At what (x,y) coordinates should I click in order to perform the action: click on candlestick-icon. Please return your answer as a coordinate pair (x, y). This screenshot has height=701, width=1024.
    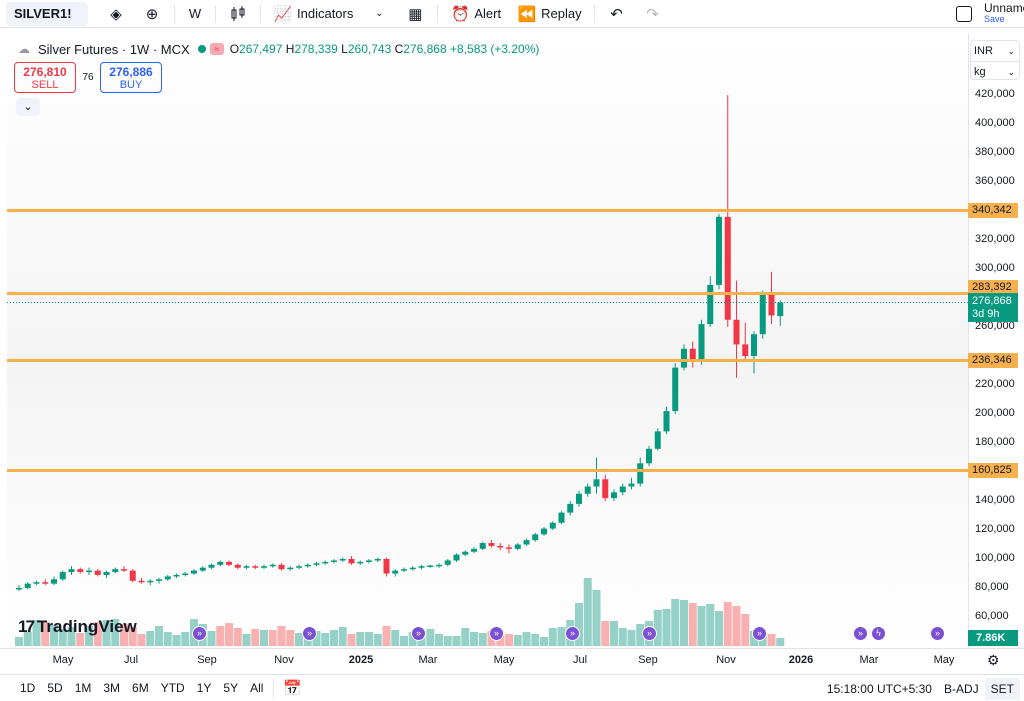
    Looking at the image, I should click on (238, 14).